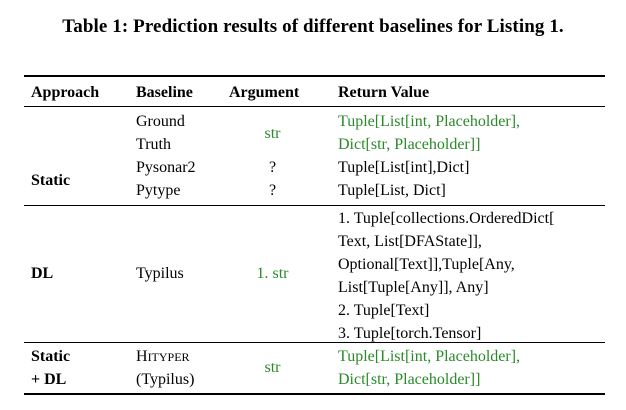 This screenshot has height=410, width=626. I want to click on ground-truth-argument: str, so click(272, 133).